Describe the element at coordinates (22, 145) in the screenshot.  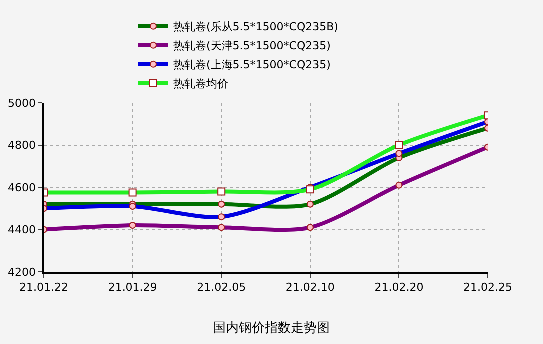
I see `y-tick-label: 4800` at that location.